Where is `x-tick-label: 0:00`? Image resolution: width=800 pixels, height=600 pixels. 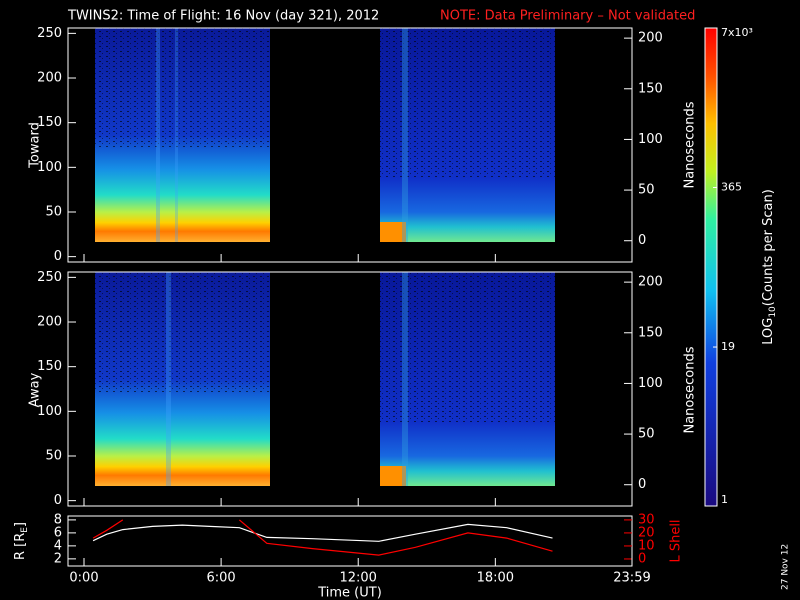 x-tick-label: 0:00 is located at coordinates (83, 578).